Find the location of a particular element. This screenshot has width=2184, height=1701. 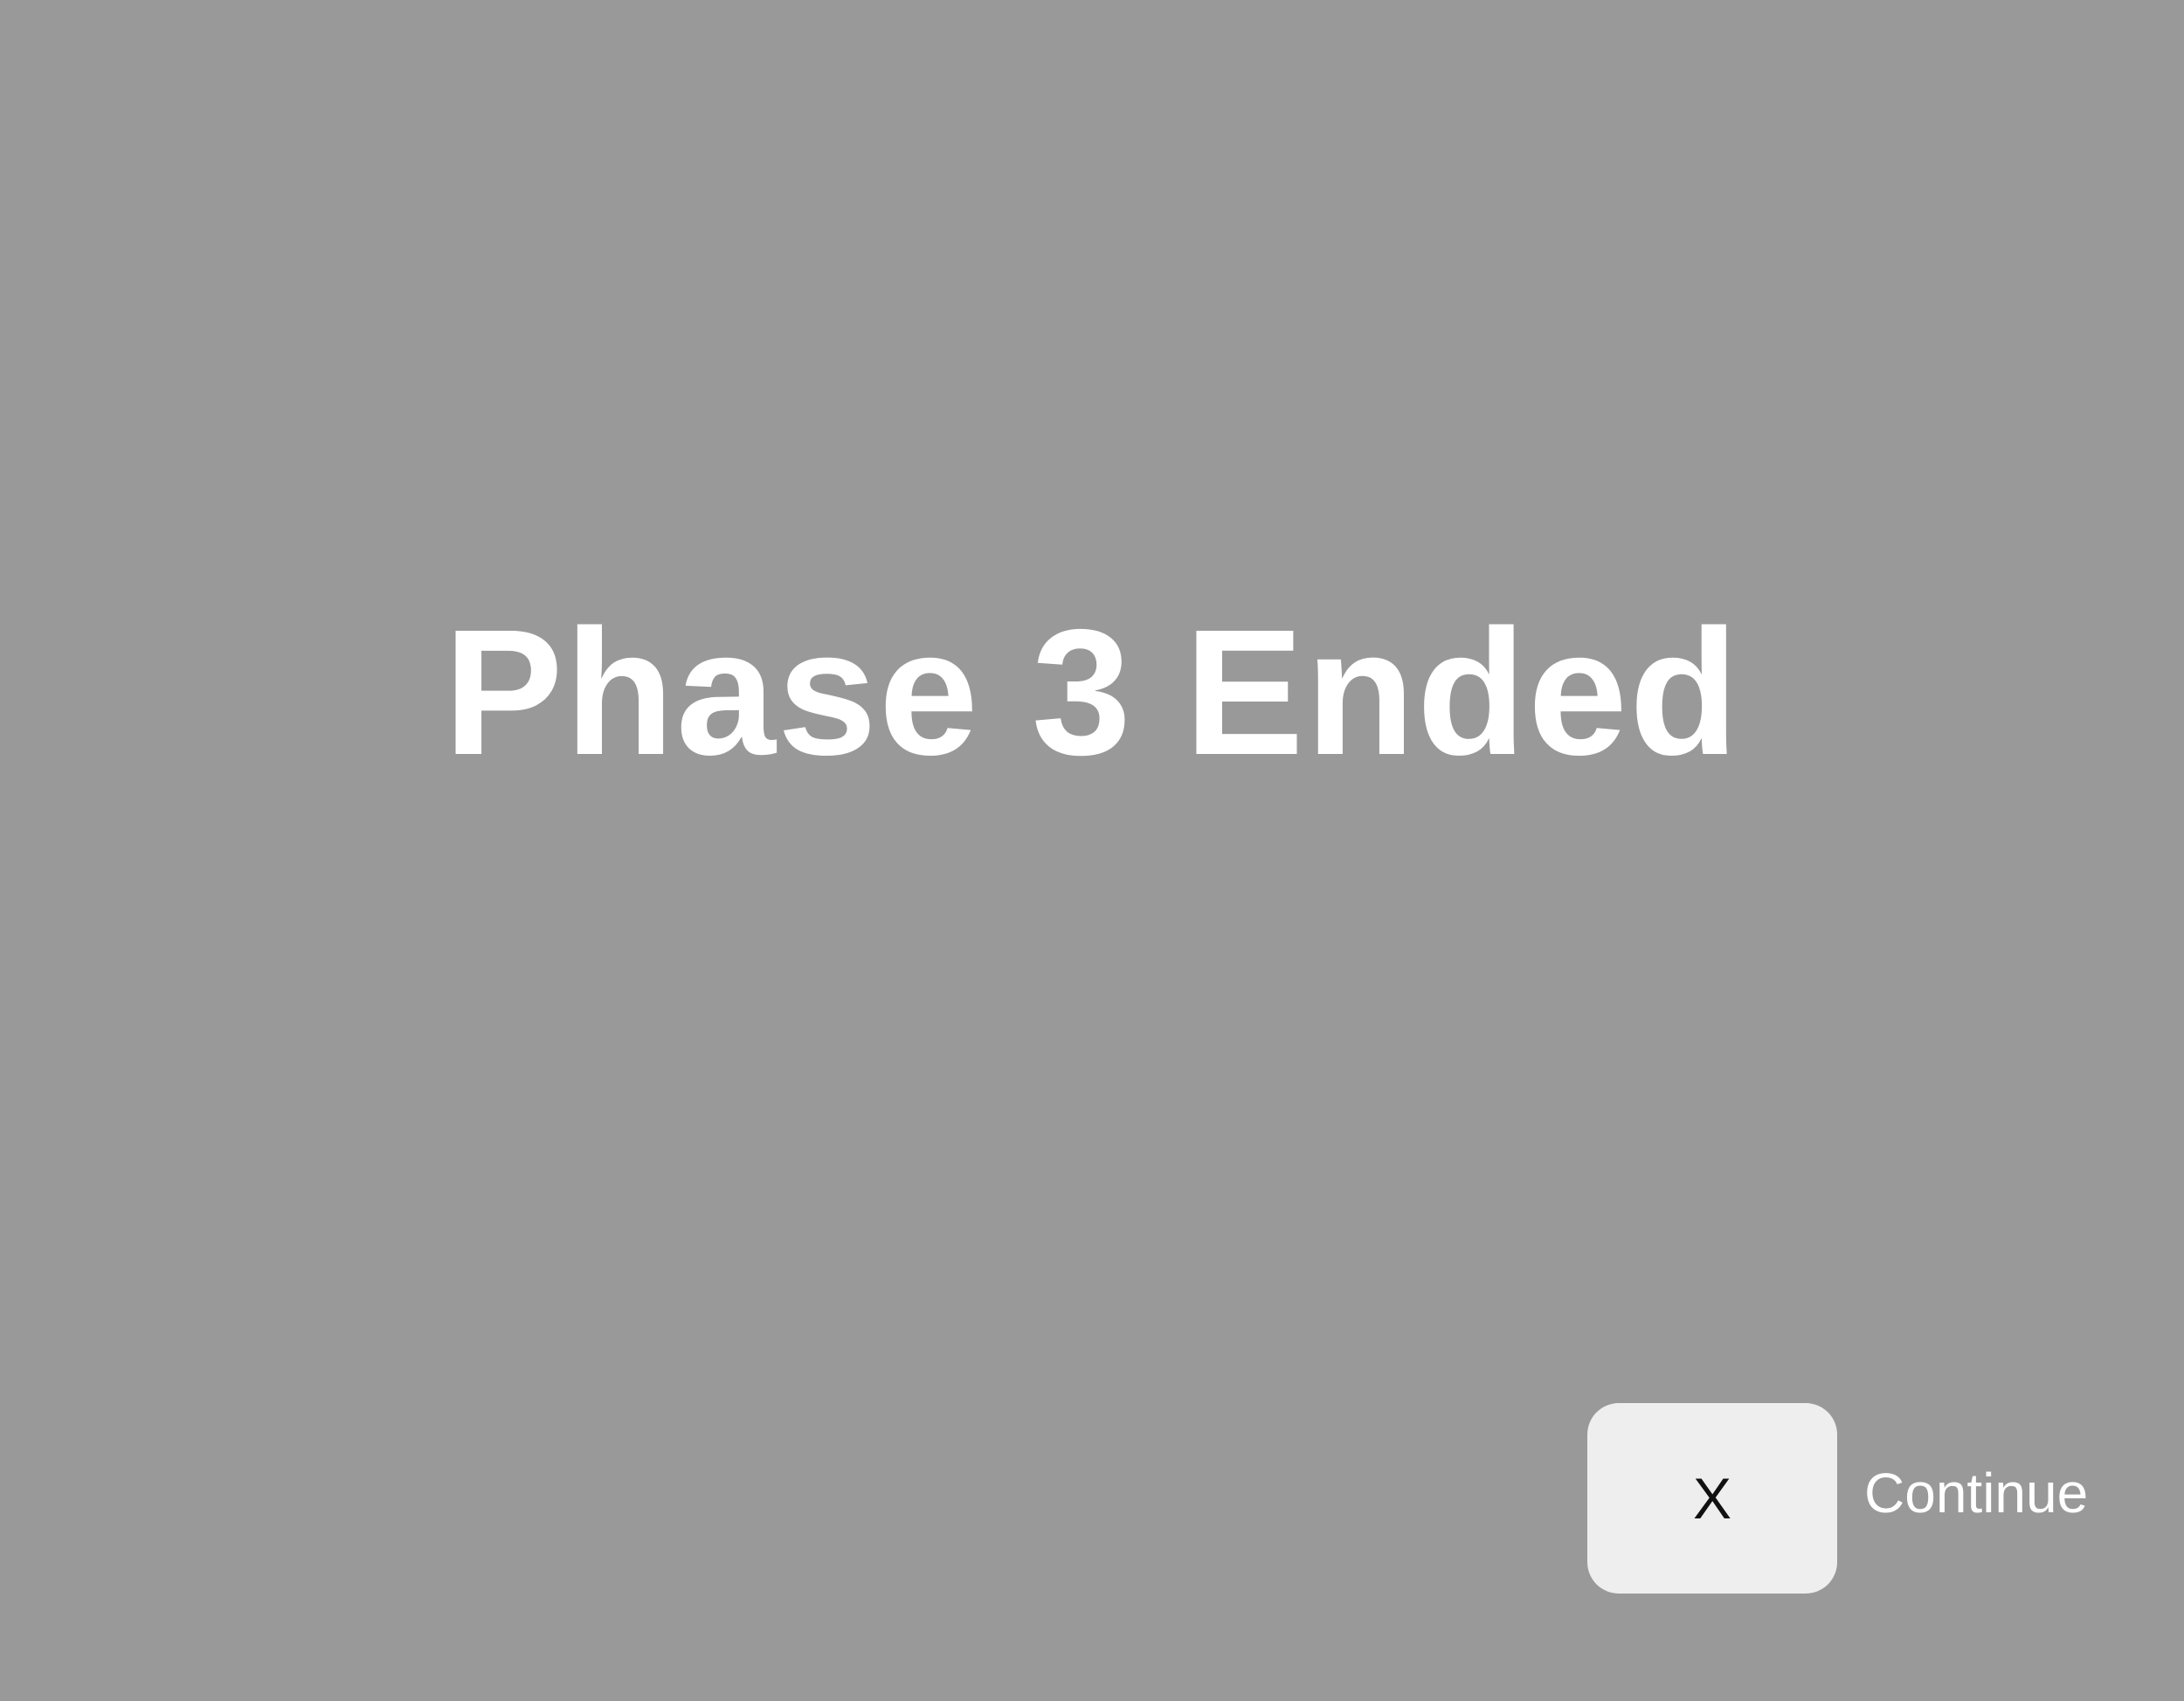

phase-ended-title: Phase 3 Ended is located at coordinates (1092, 692).